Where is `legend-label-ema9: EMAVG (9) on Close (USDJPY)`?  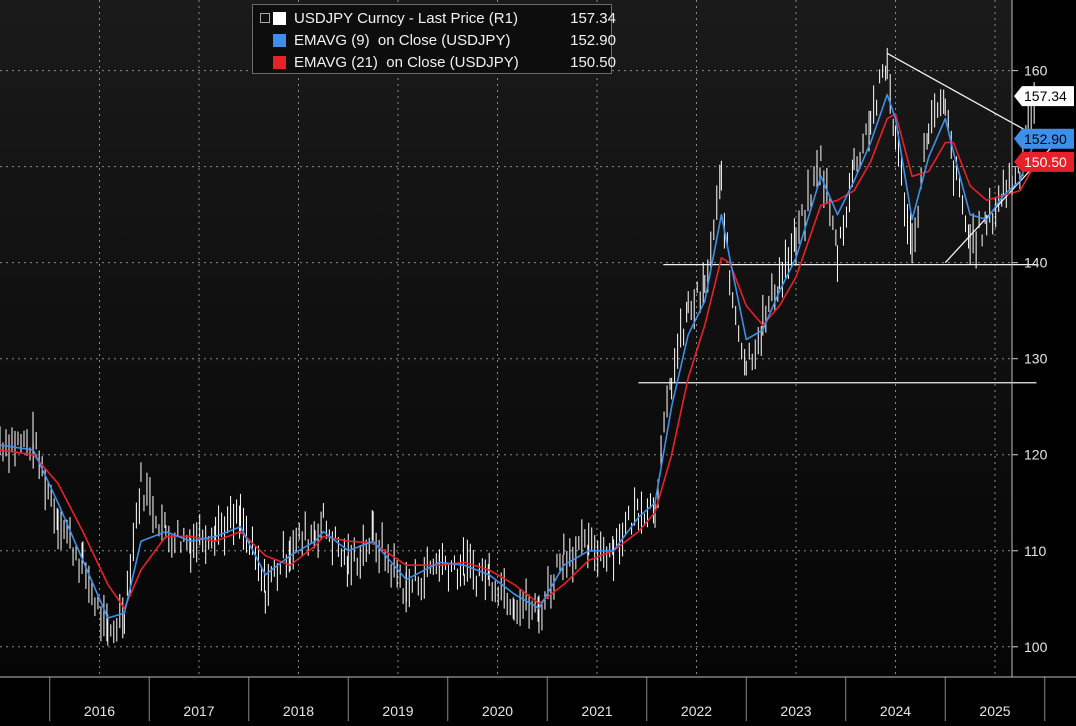
legend-label-ema9: EMAVG (9) on Close (USDJPY) is located at coordinates (402, 40).